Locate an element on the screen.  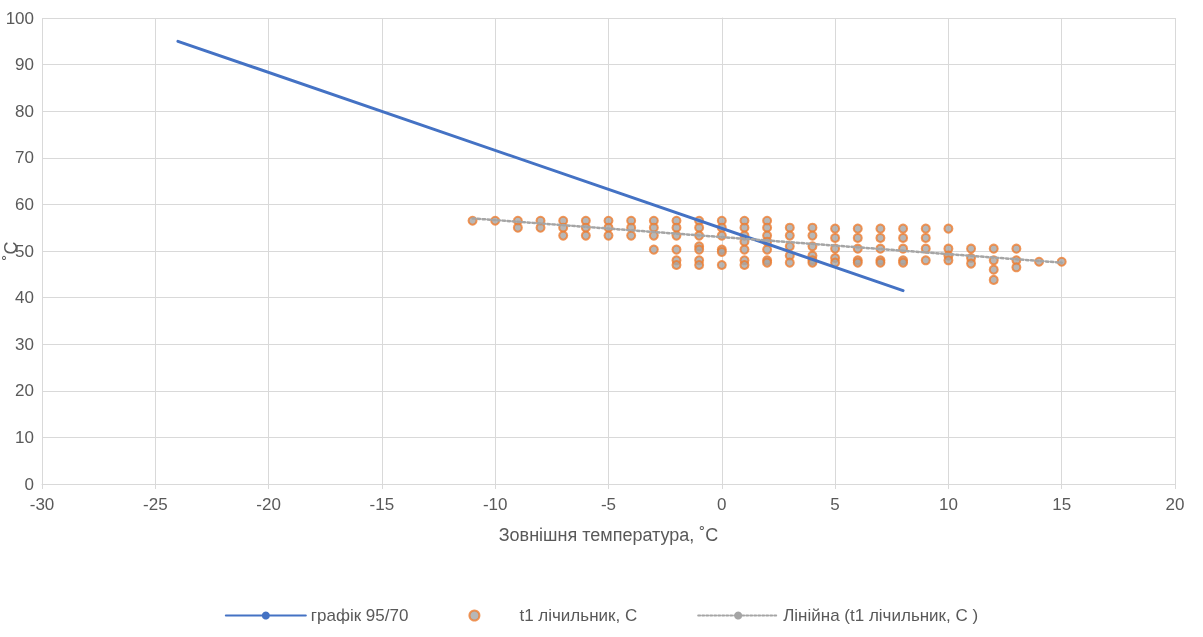
x-tick-label: -5 is located at coordinates (608, 504).